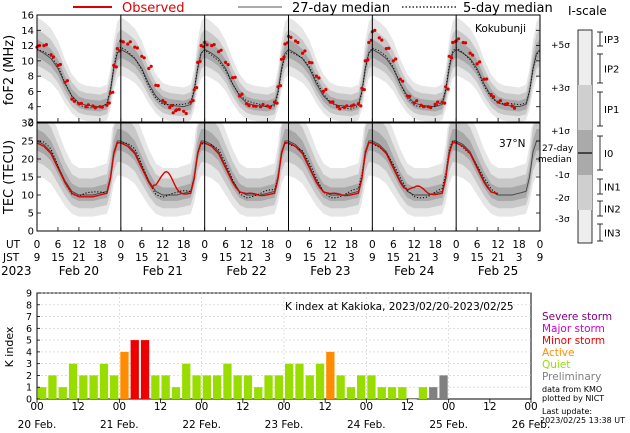 This screenshot has height=433, width=630. What do you see at coordinates (27, 142) in the screenshot?
I see `tec-ytick-label: 25` at bounding box center [27, 142].